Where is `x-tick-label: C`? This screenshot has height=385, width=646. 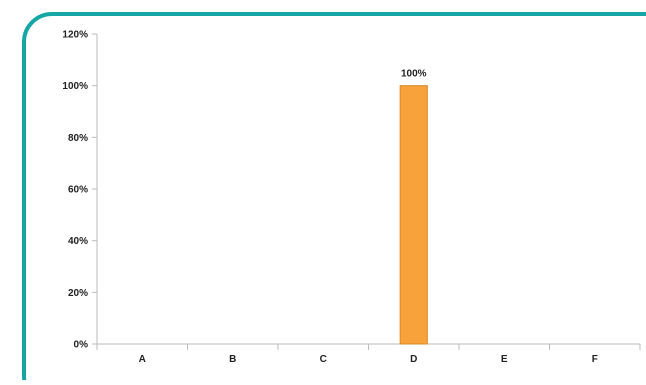 x-tick-label: C is located at coordinates (323, 359).